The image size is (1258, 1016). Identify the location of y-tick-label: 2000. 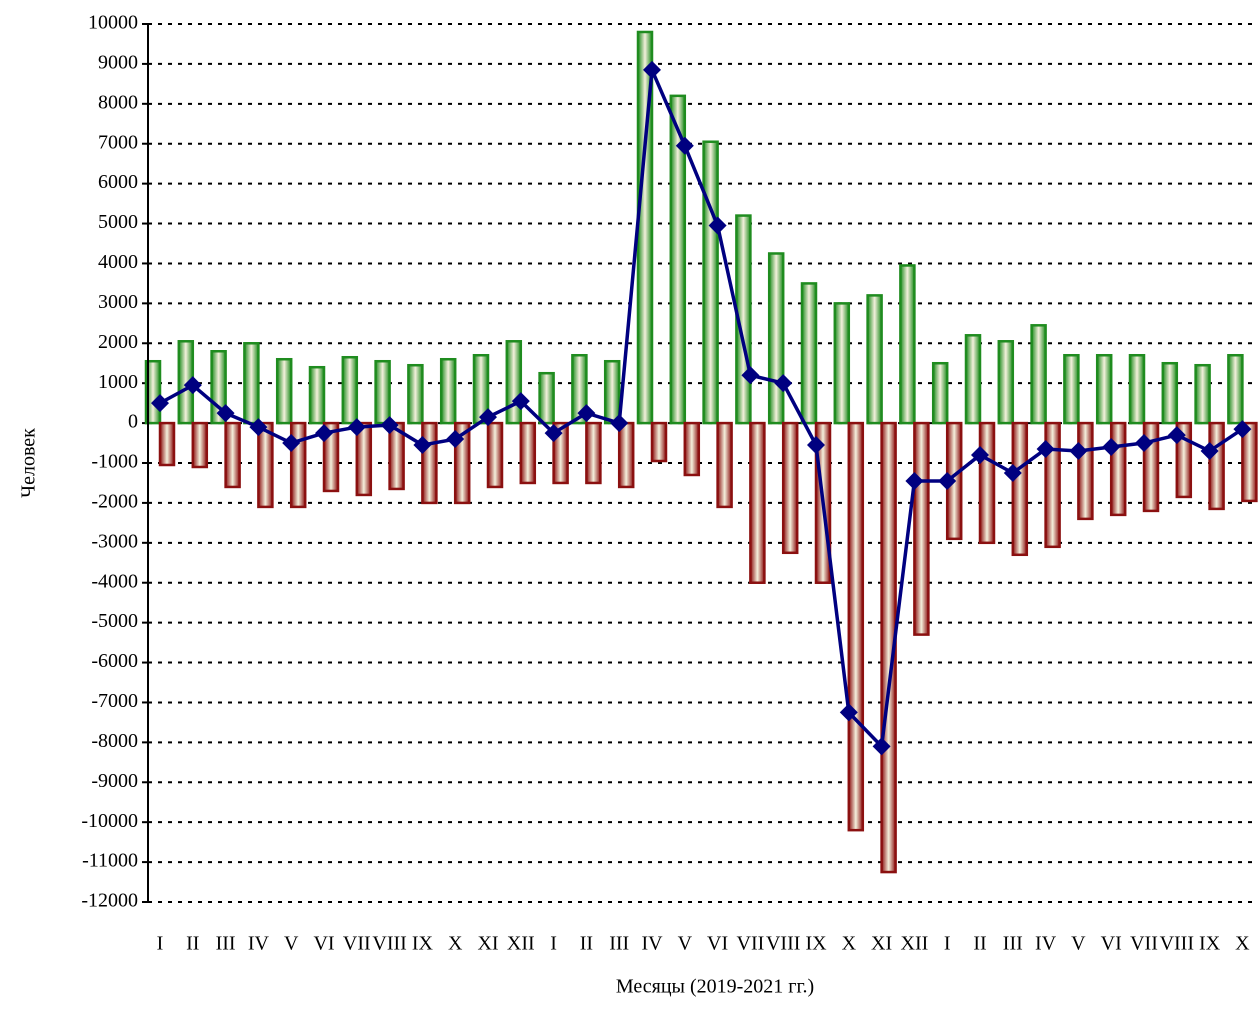
(118, 342).